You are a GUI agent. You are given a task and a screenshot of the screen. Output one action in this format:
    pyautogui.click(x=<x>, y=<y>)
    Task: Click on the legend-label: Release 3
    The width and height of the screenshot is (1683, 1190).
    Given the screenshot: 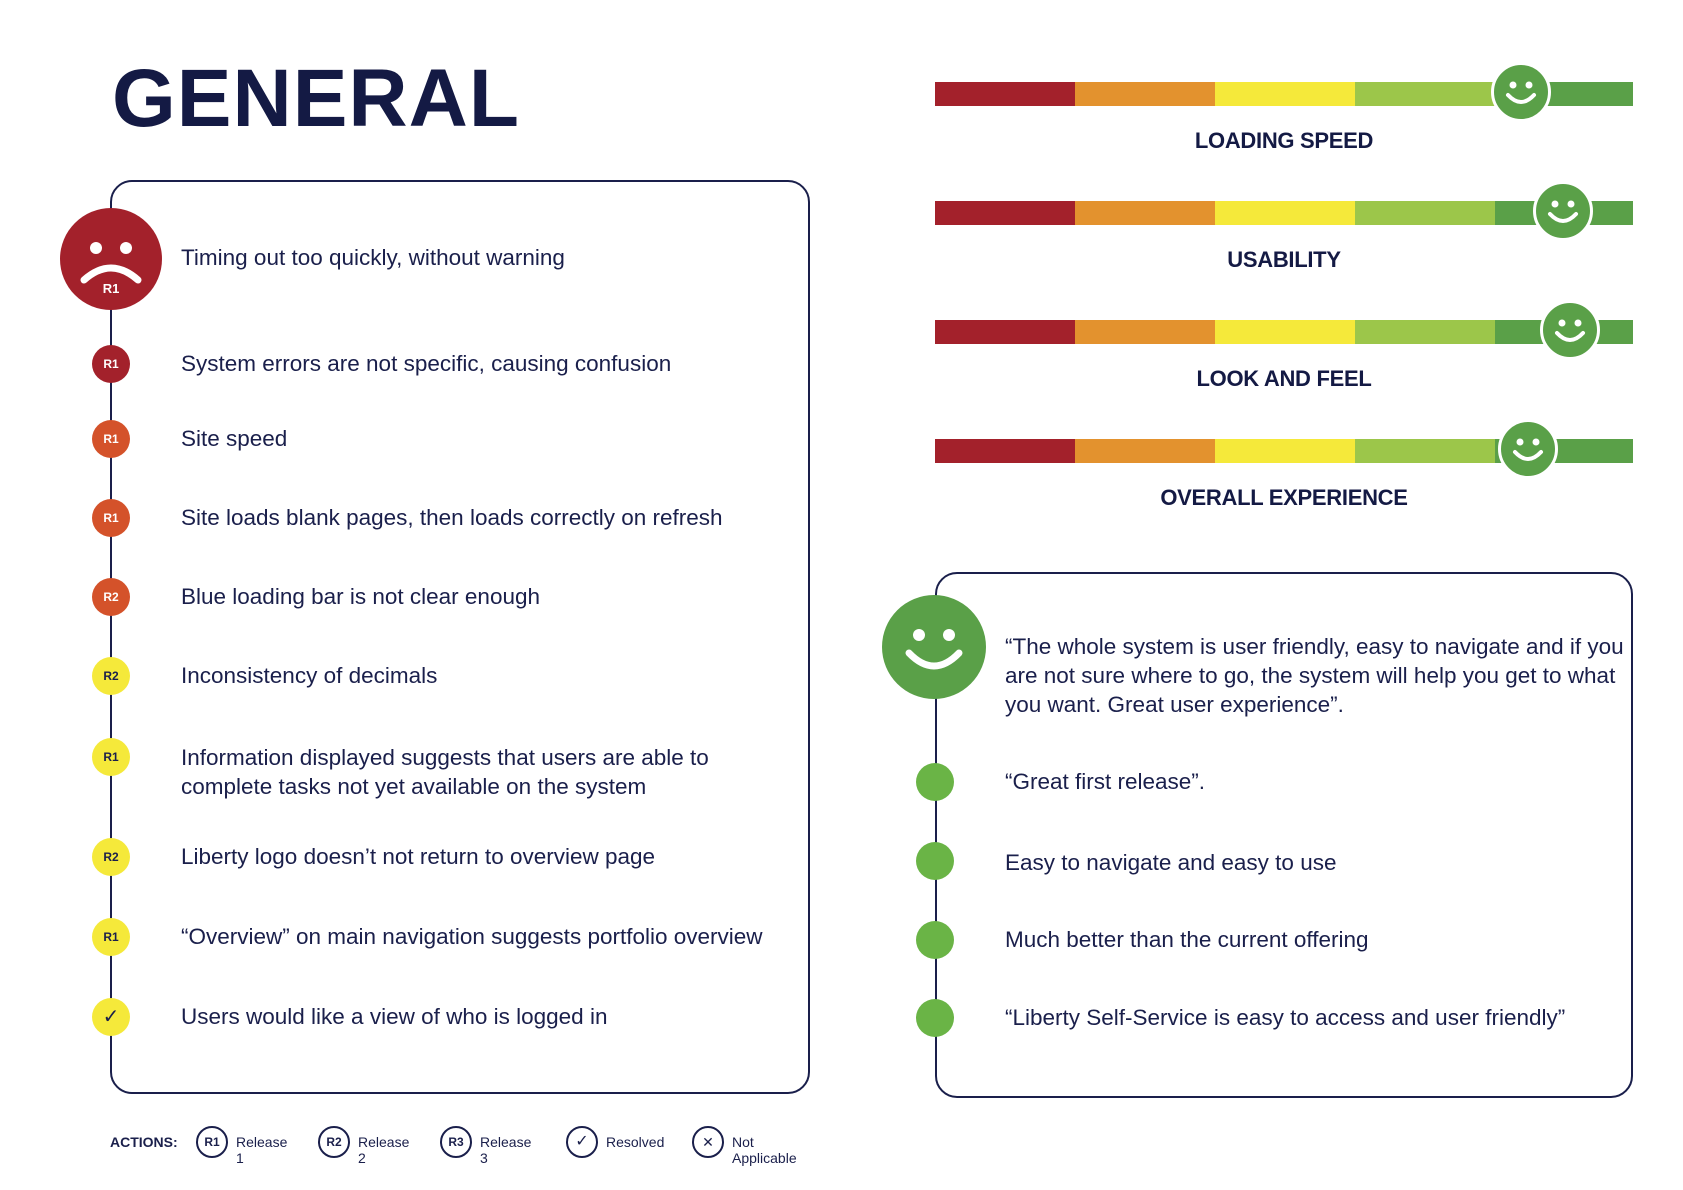 What is the action you would take?
    pyautogui.click(x=506, y=1150)
    